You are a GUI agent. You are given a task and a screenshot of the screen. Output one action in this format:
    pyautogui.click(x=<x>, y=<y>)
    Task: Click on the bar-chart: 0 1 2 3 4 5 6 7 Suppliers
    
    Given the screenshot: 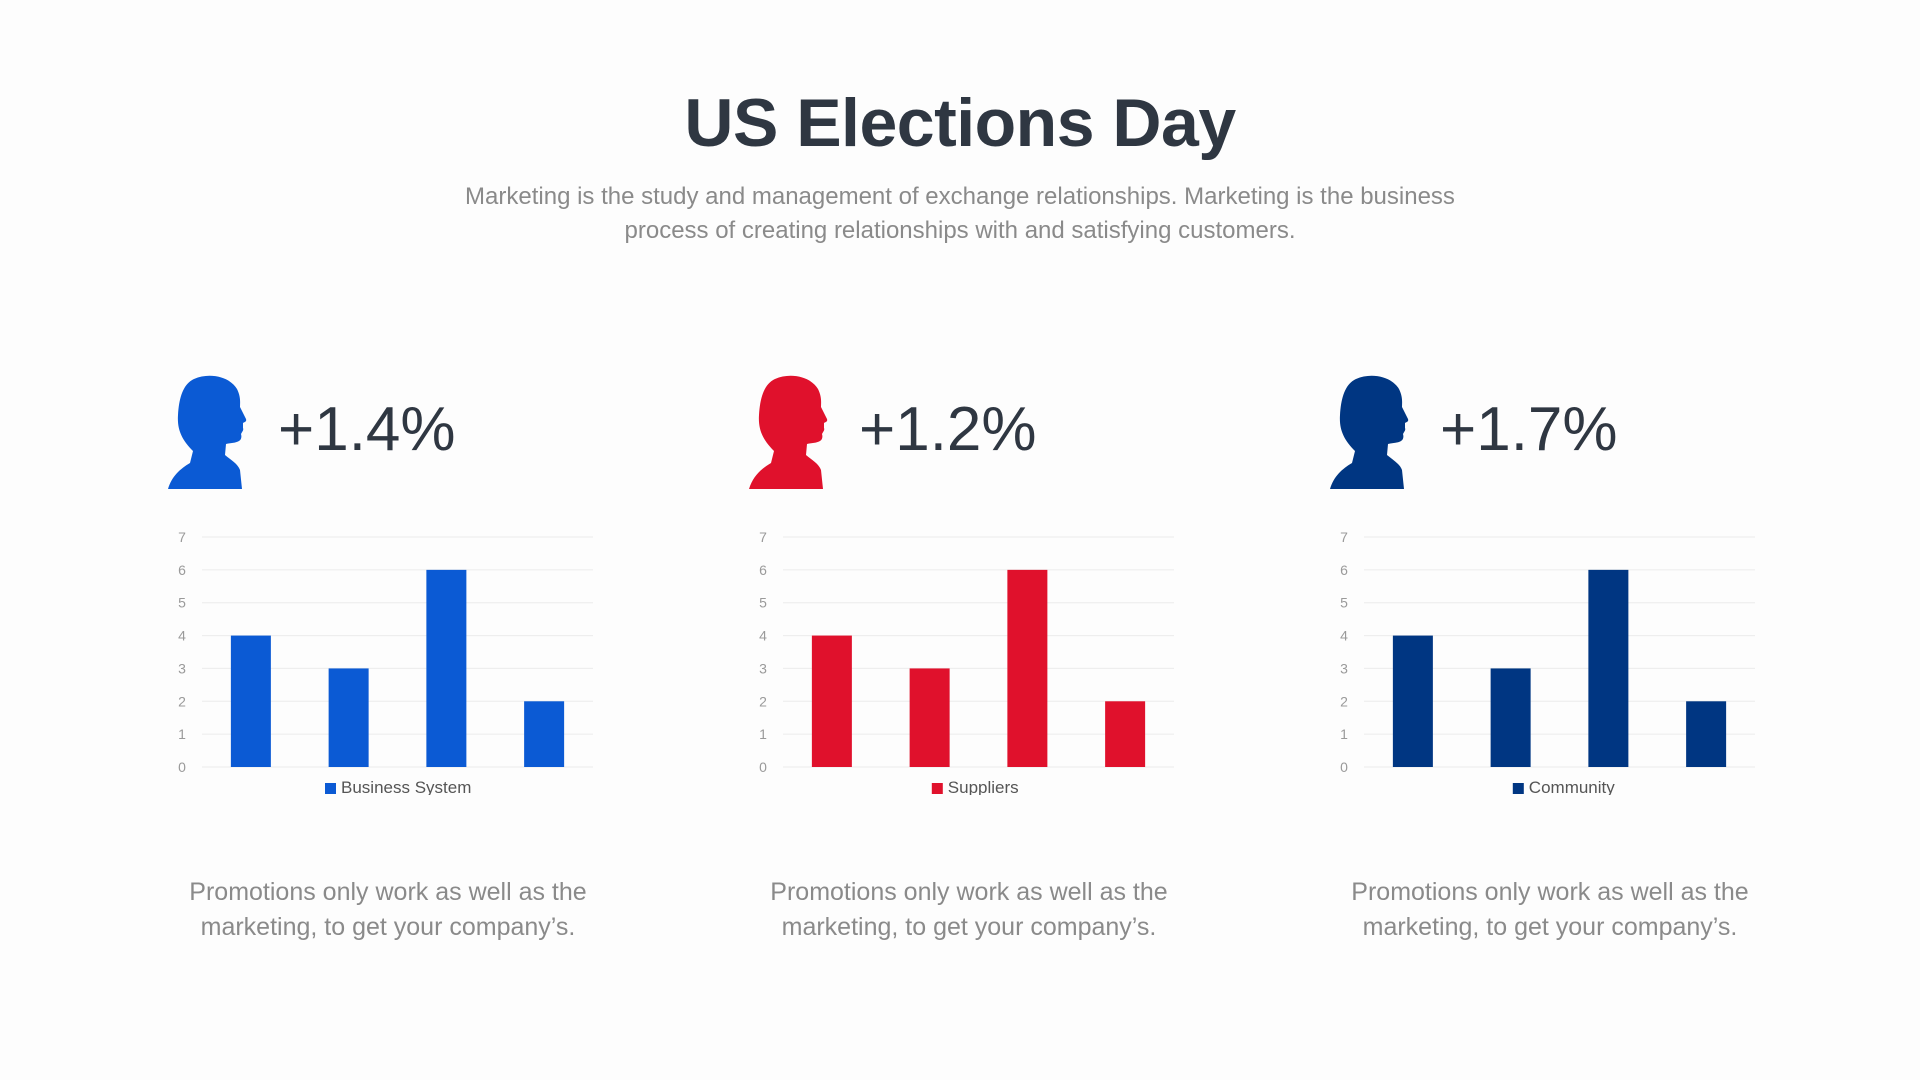 What is the action you would take?
    pyautogui.click(x=966, y=662)
    